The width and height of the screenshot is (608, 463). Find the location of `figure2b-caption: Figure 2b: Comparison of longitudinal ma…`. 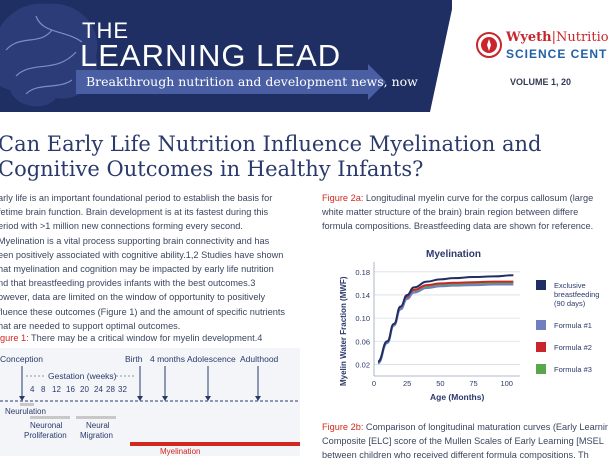

figure2b-caption: Figure 2b: Comparison of longitudinal ma… is located at coordinates (465, 441).